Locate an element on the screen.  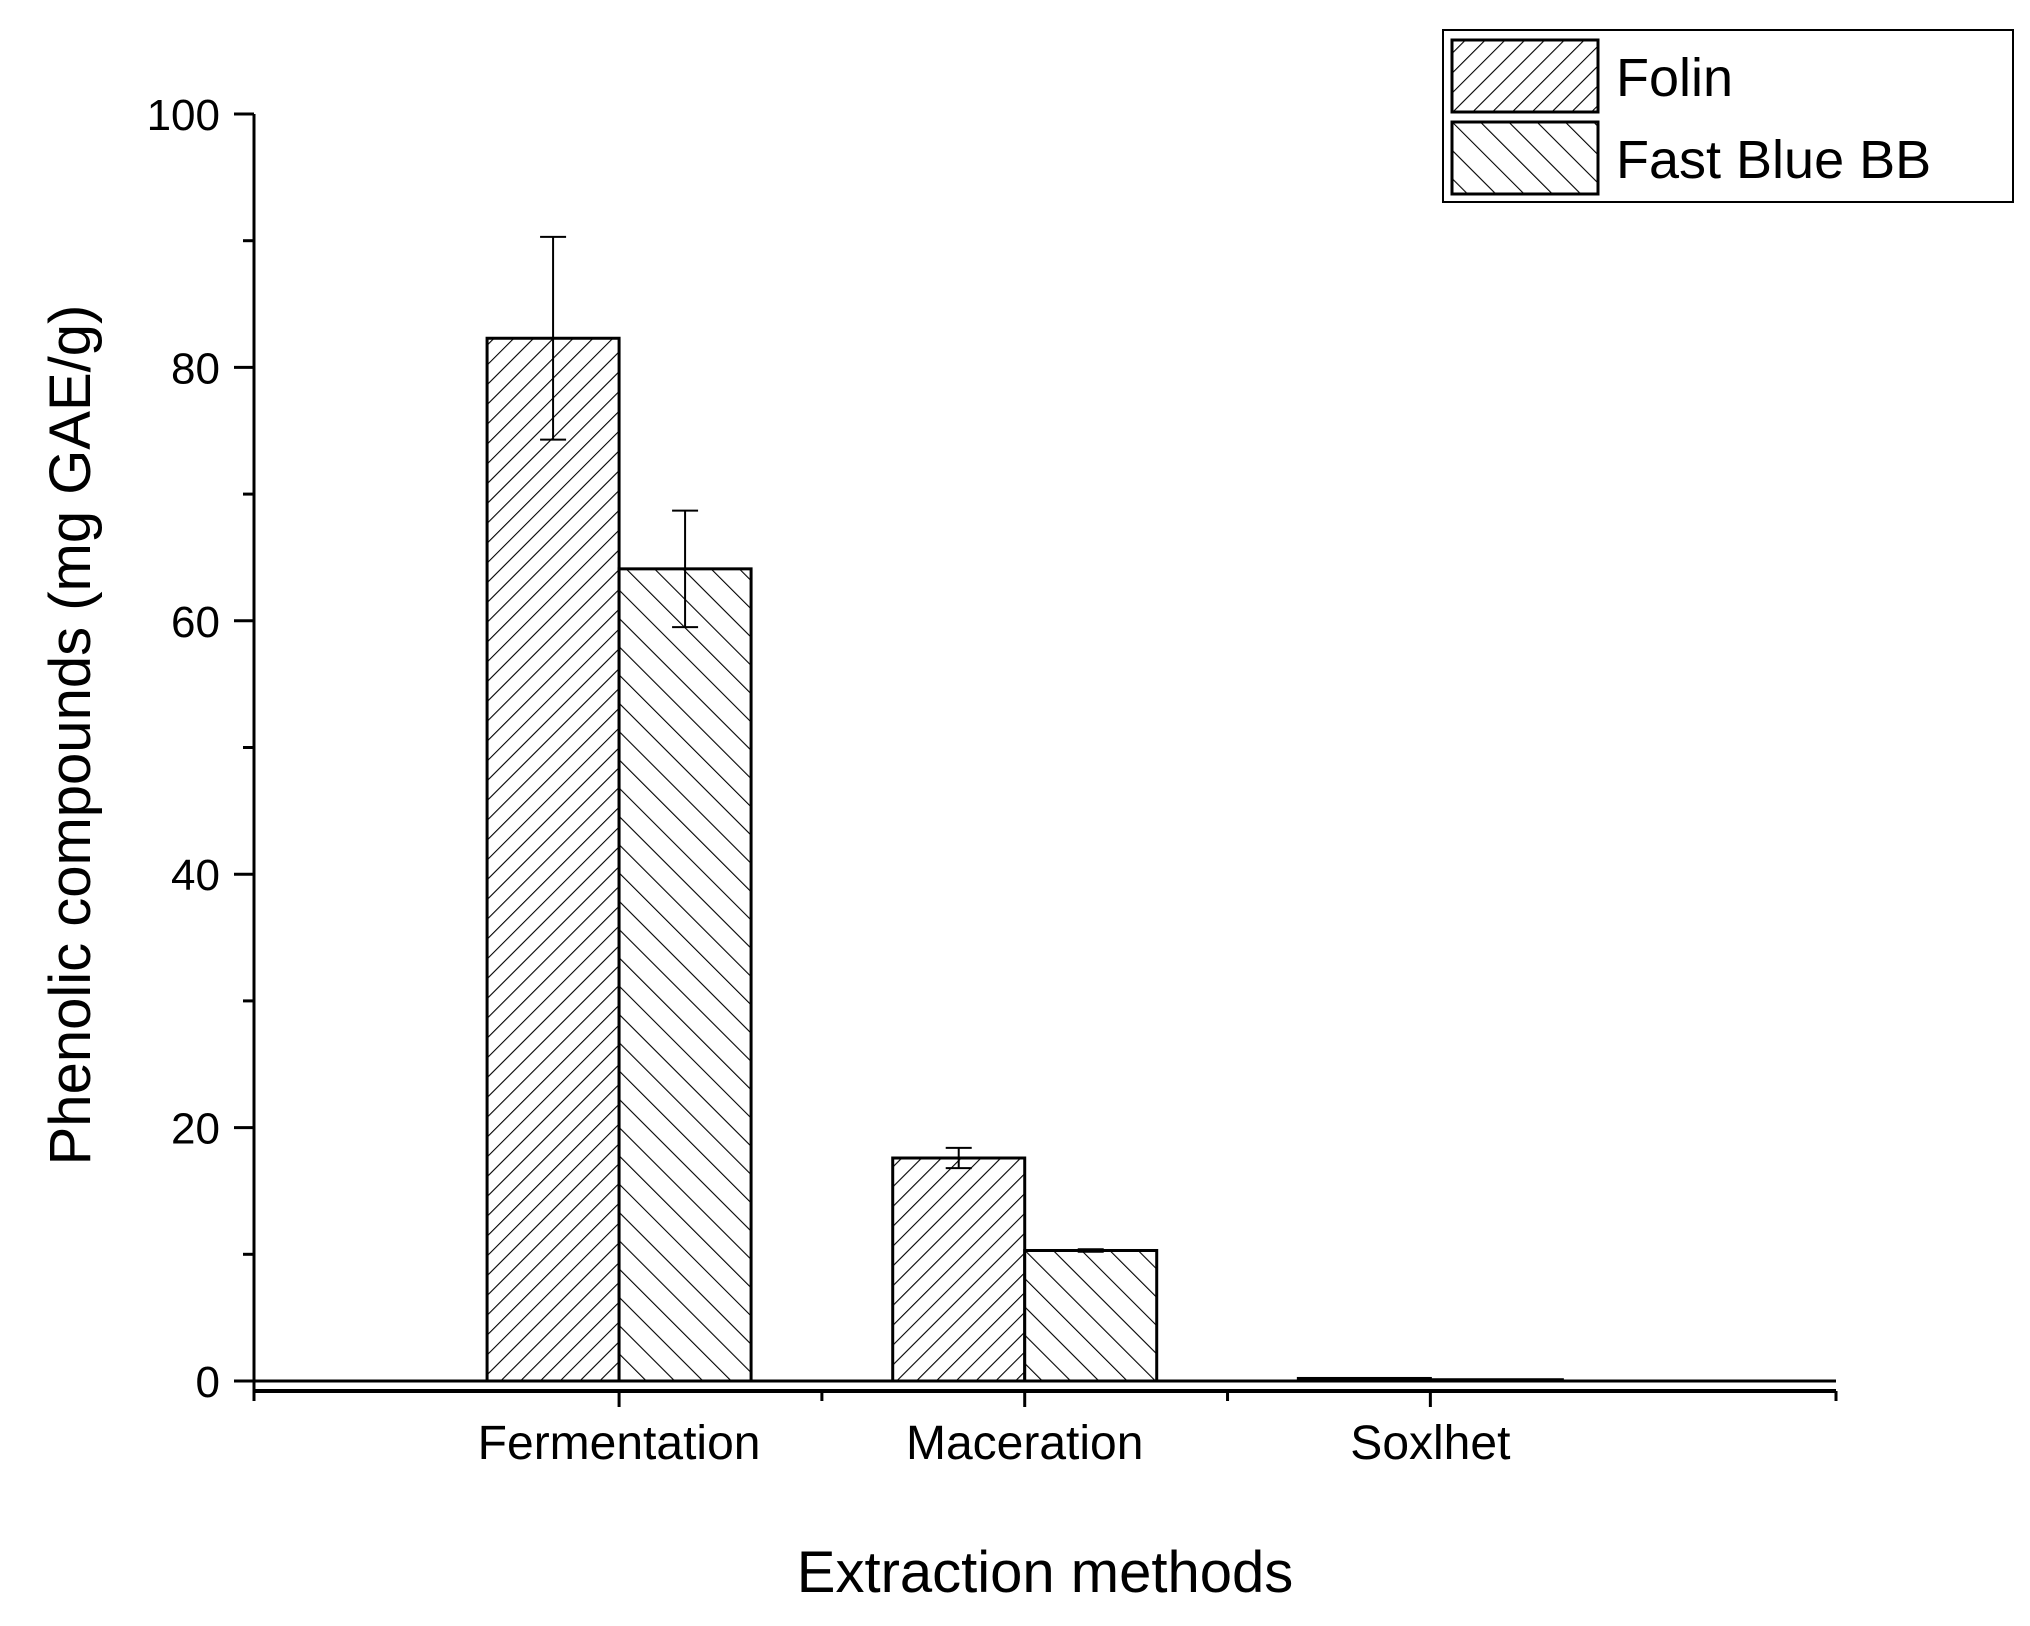
x-axis-title: Extraction methods is located at coordinates (1045, 1572).